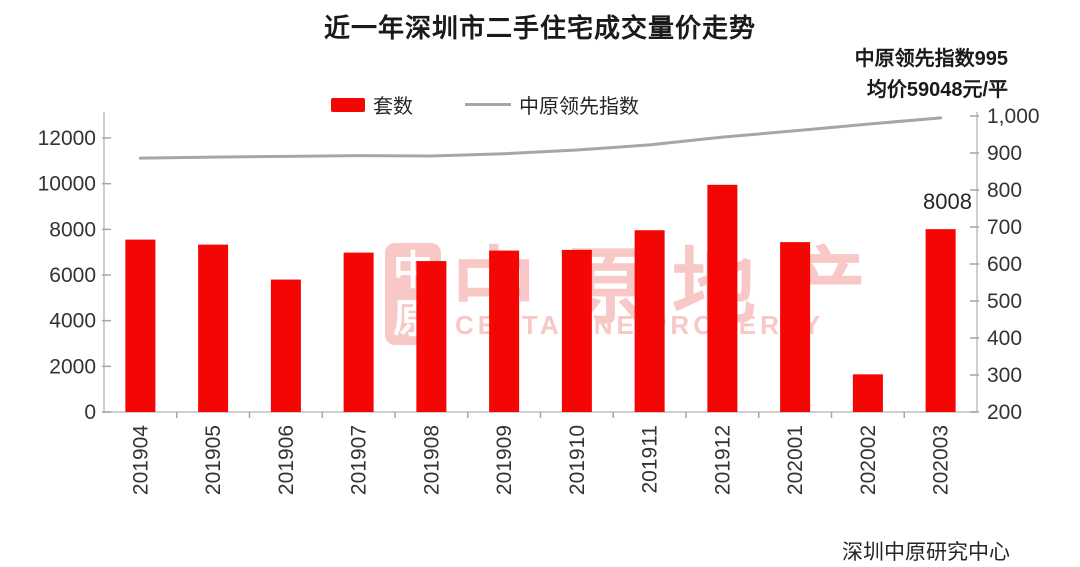 Image resolution: width=1080 pixels, height=567 pixels. What do you see at coordinates (90, 412) in the screenshot?
I see `left-axis-tick-label: 0` at bounding box center [90, 412].